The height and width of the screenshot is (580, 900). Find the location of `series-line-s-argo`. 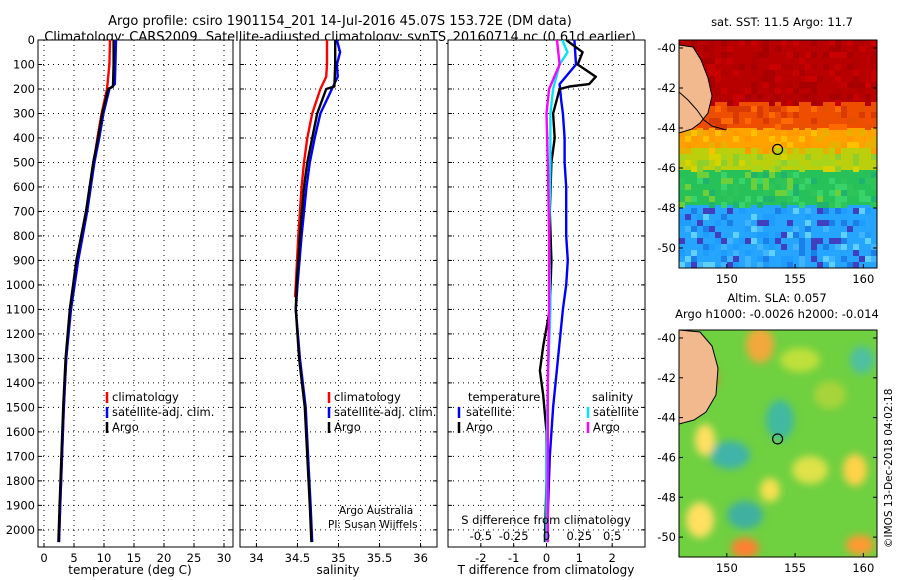

series-line-s-argo is located at coordinates (553, 291).